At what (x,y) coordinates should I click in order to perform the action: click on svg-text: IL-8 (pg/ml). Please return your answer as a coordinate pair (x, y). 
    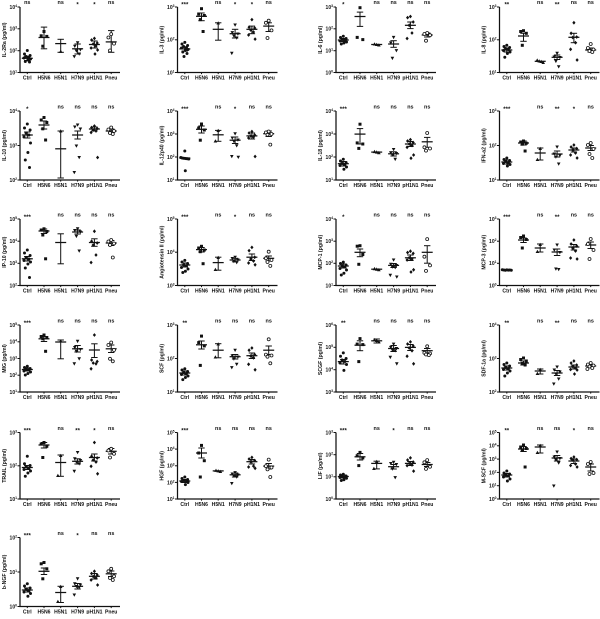
    Looking at the image, I should click on (485, 40).